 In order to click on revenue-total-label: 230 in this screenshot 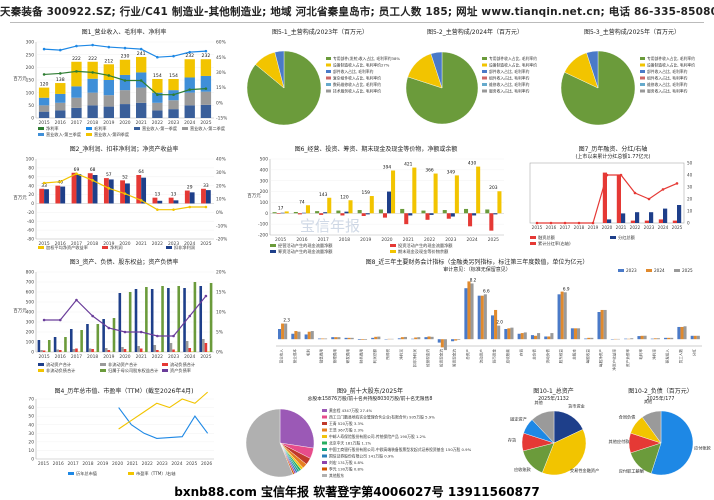, I will do `click(125, 57)`.